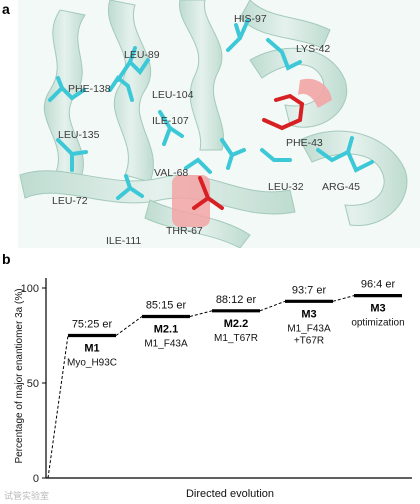 The width and height of the screenshot is (420, 504). Describe the element at coordinates (341, 187) in the screenshot. I see `residue-label: ARG-45` at that location.